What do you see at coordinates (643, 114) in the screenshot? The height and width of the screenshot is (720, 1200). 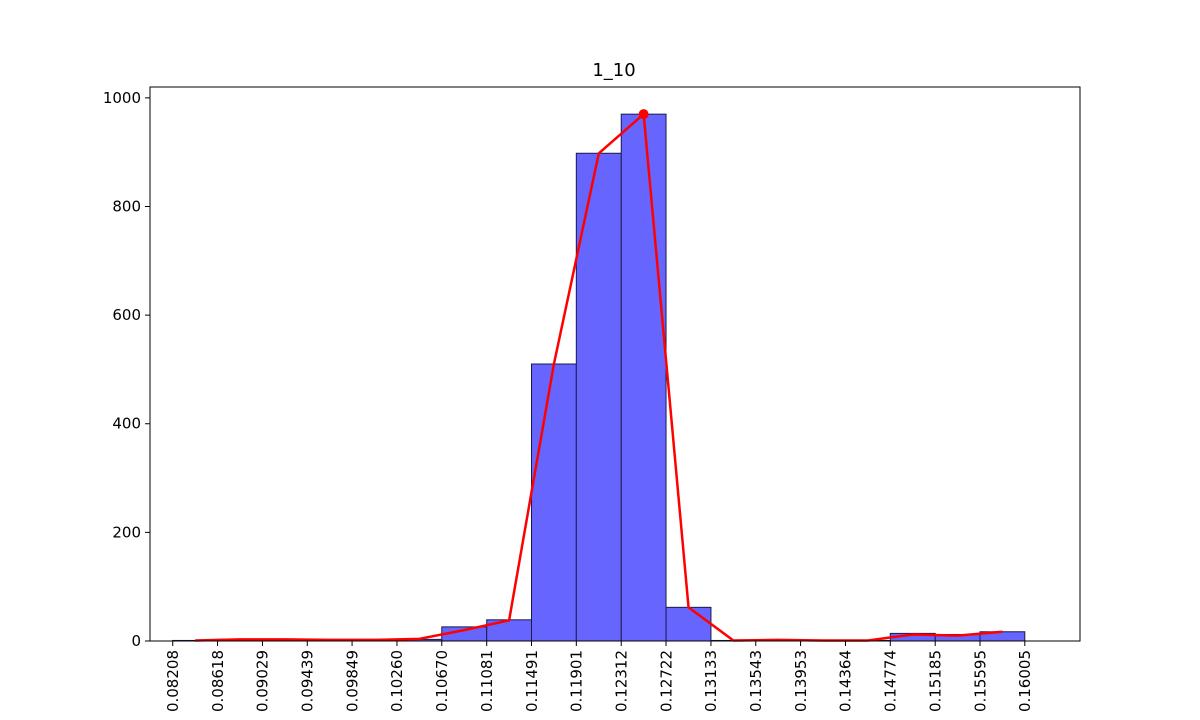 I see `peak-marker` at bounding box center [643, 114].